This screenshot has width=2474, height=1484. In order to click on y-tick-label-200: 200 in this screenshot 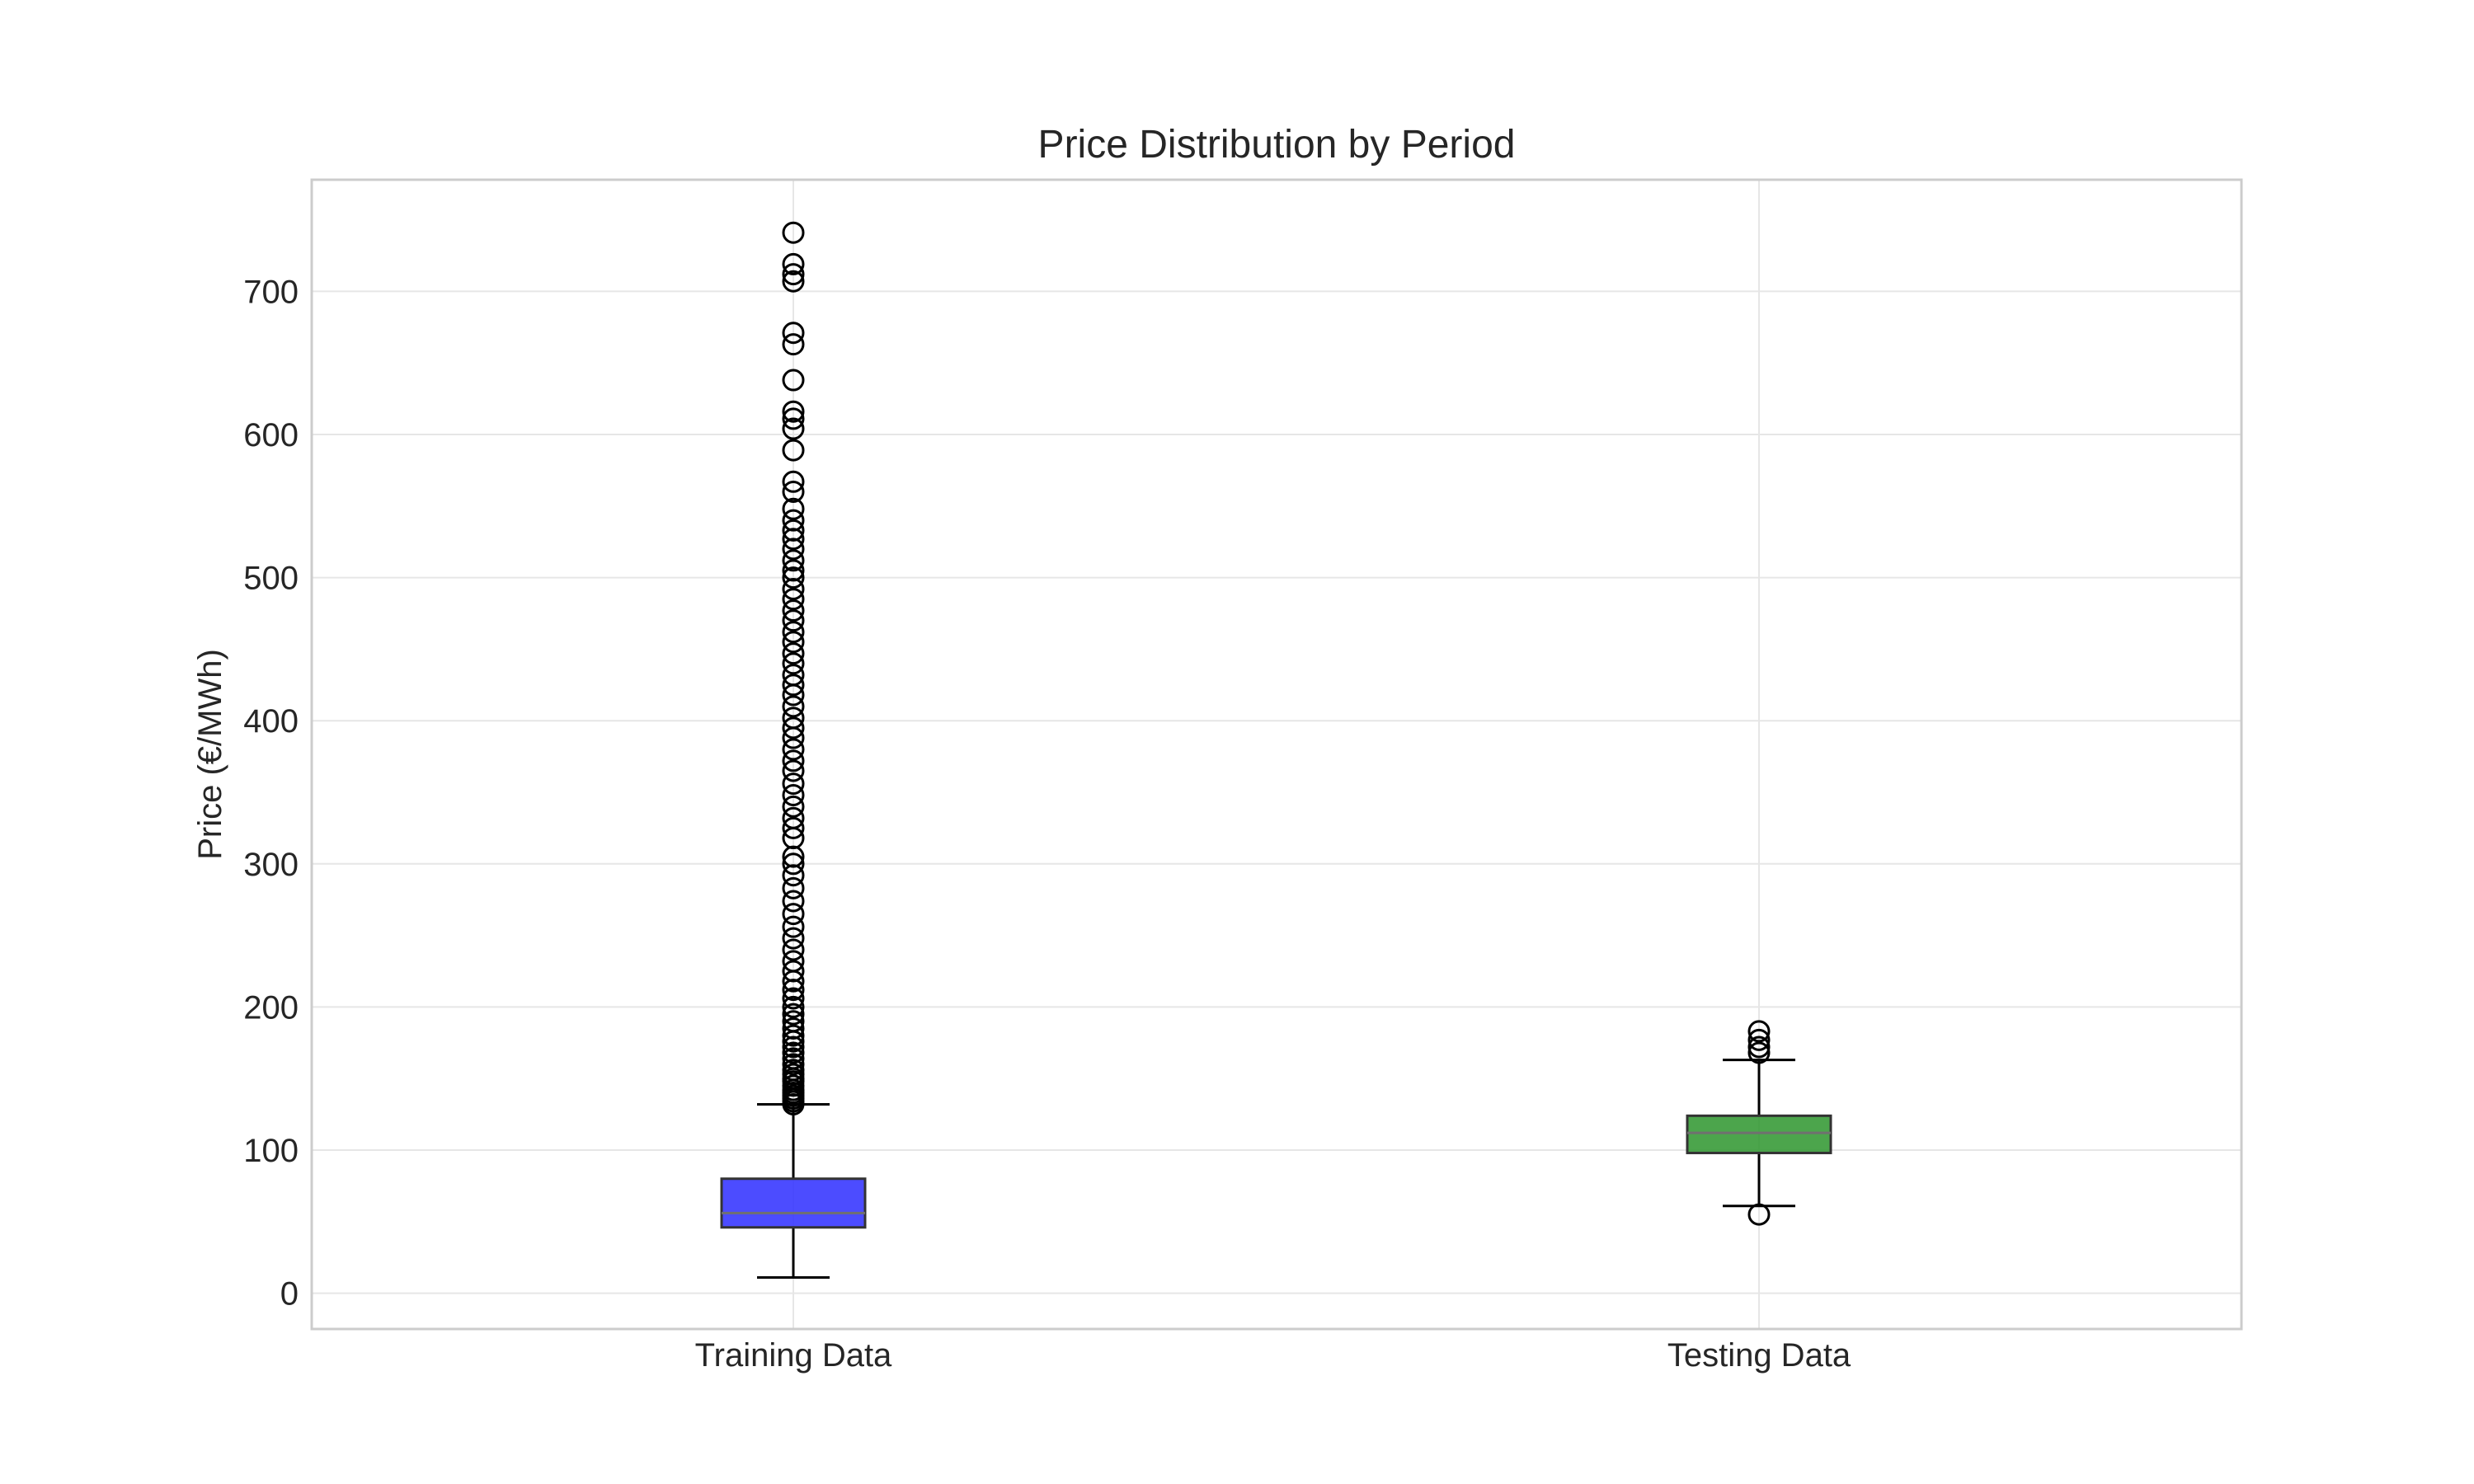, I will do `click(271, 1007)`.